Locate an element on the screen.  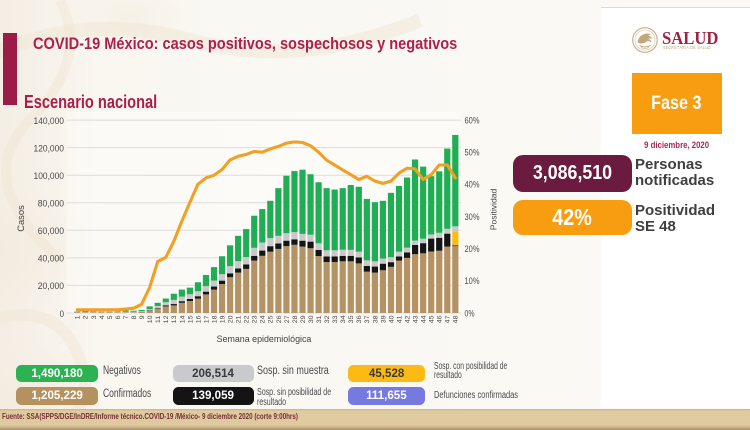
svg-text: 9 is located at coordinates (142, 317).